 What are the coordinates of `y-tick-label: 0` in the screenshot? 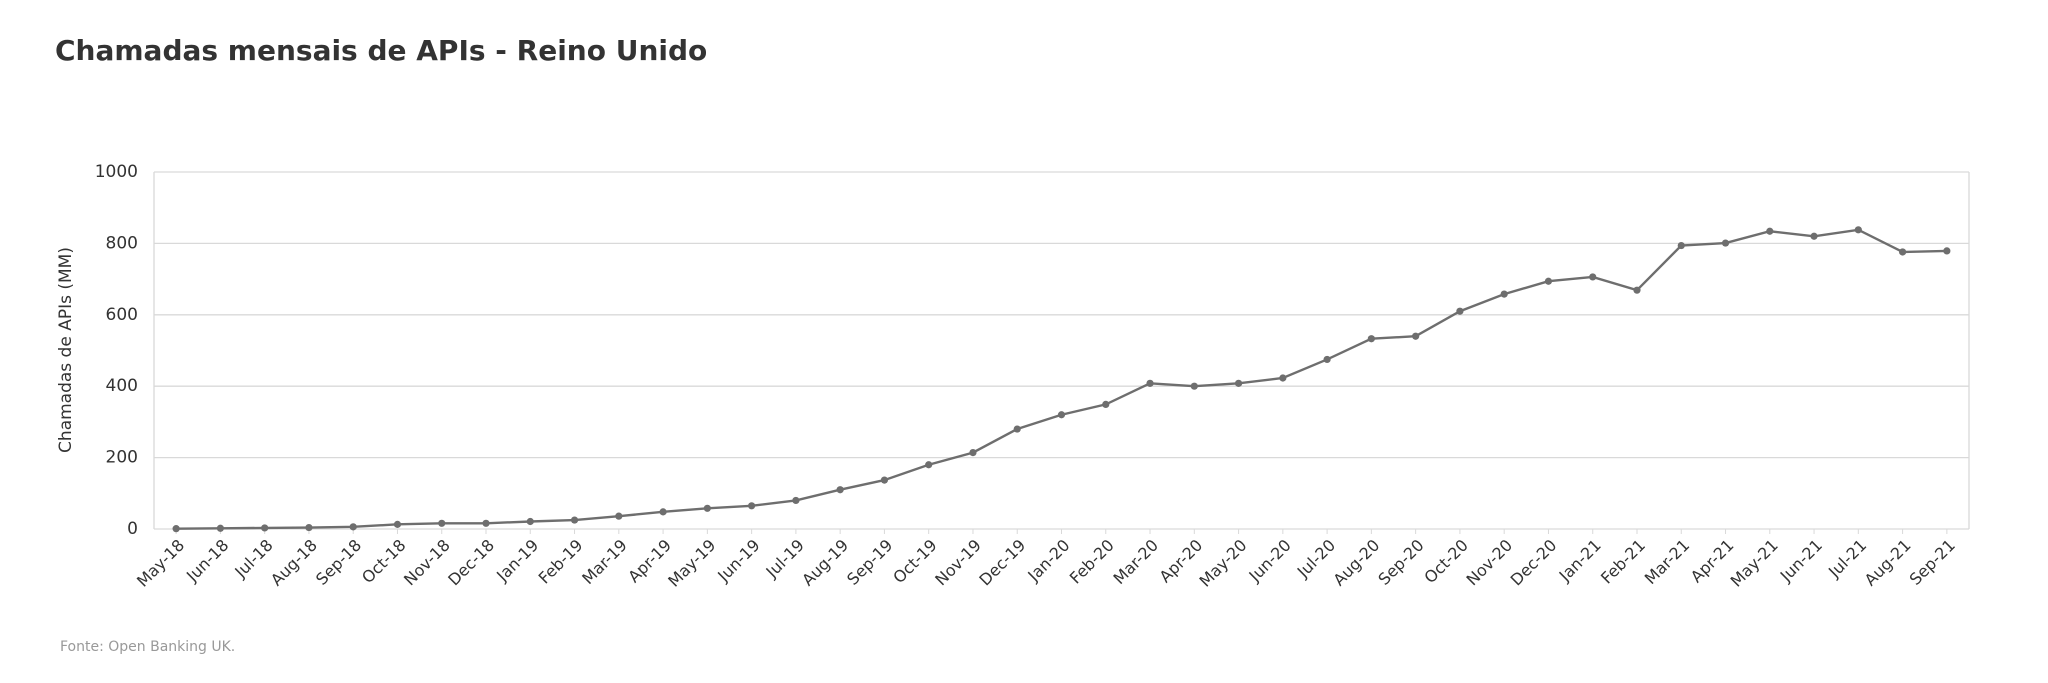 It's located at (132, 529).